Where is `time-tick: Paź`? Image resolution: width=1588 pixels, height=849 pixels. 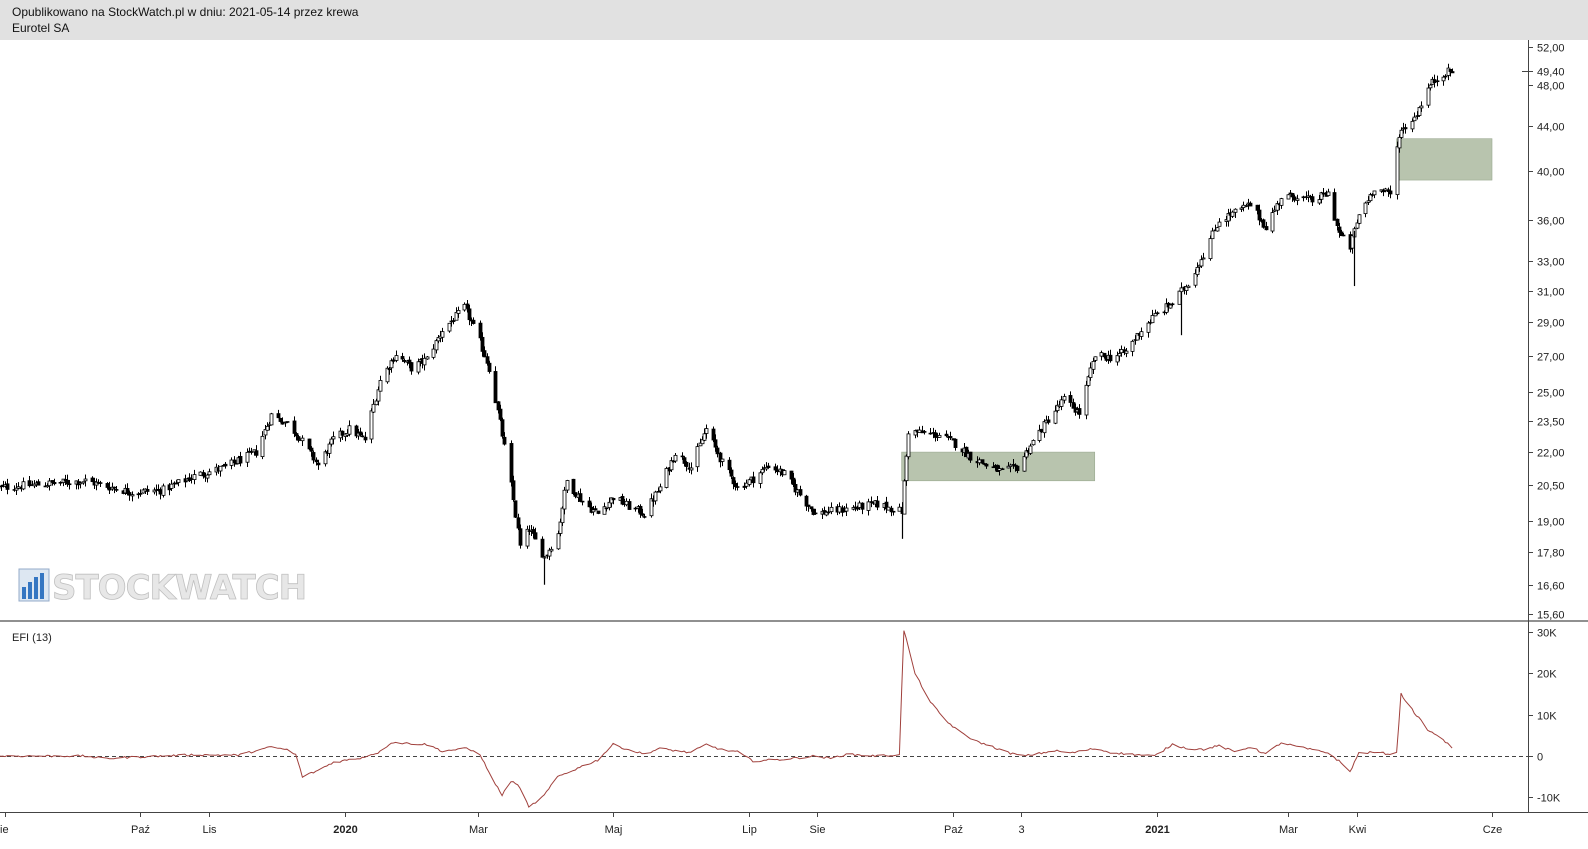
time-tick: Paź is located at coordinates (140, 824).